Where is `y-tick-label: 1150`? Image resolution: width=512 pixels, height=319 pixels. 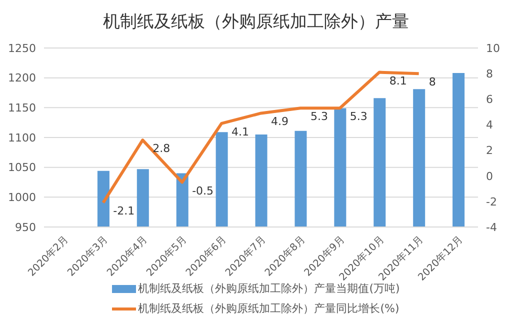 y-tick-label: 1150 is located at coordinates (22, 108).